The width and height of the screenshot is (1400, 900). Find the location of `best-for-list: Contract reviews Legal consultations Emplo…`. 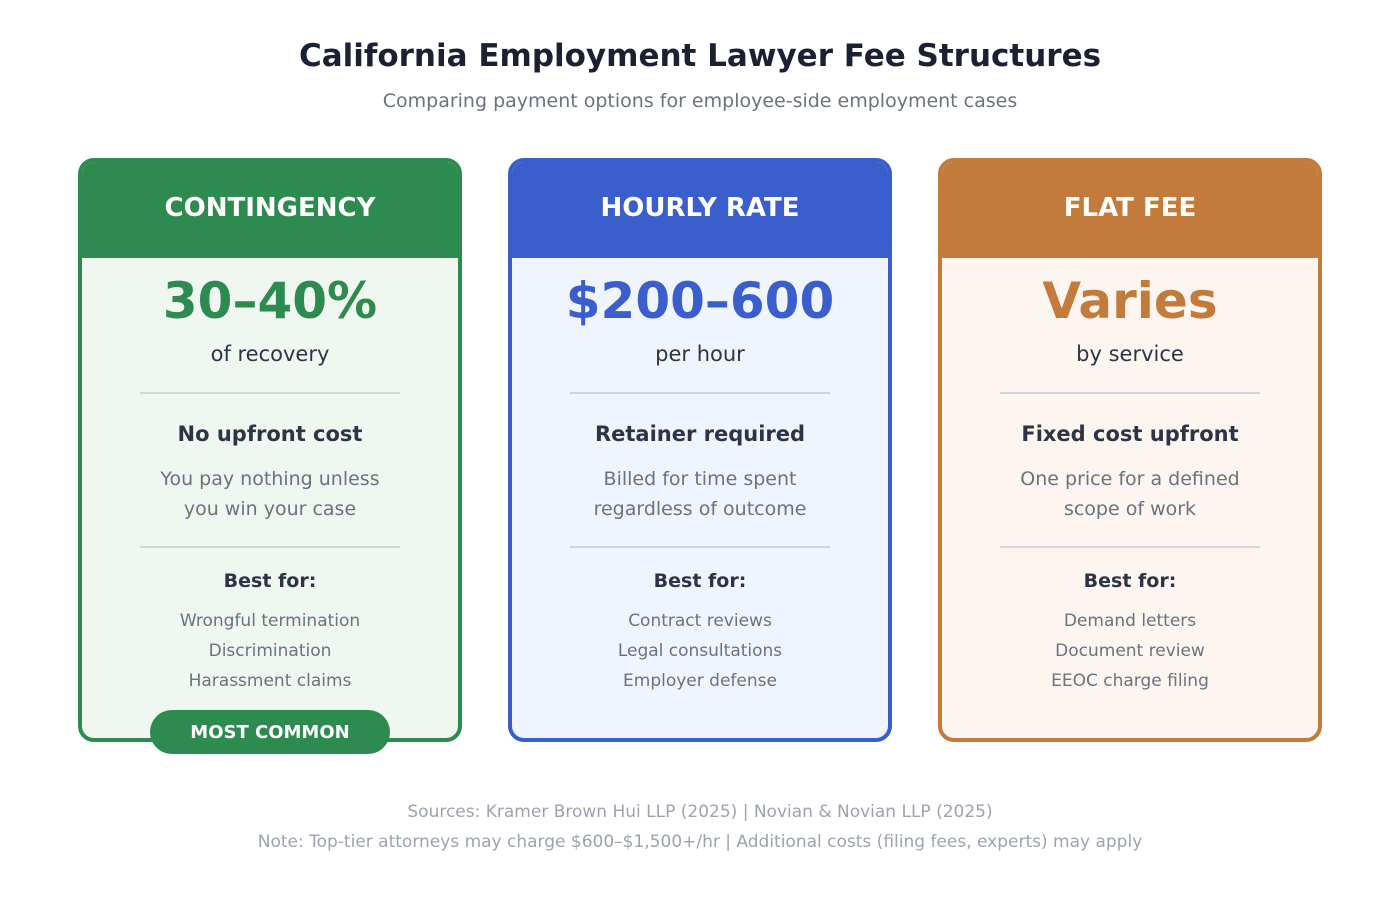

best-for-list: Contract reviews Legal consultations Emplo… is located at coordinates (700, 651).